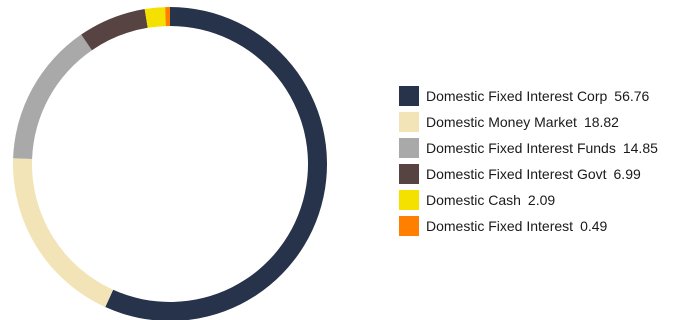  What do you see at coordinates (594, 225) in the screenshot?
I see `legend-value: 0.49` at bounding box center [594, 225].